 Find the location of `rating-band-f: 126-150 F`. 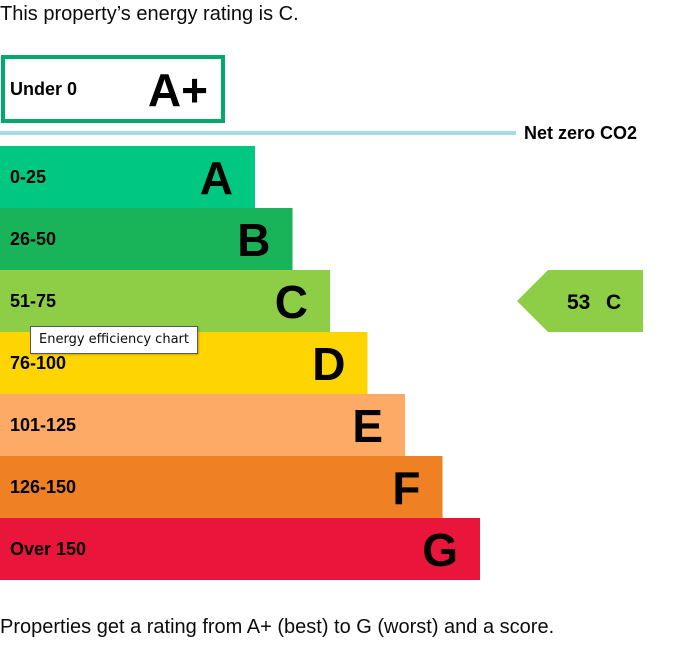

rating-band-f: 126-150 F is located at coordinates (221, 487).